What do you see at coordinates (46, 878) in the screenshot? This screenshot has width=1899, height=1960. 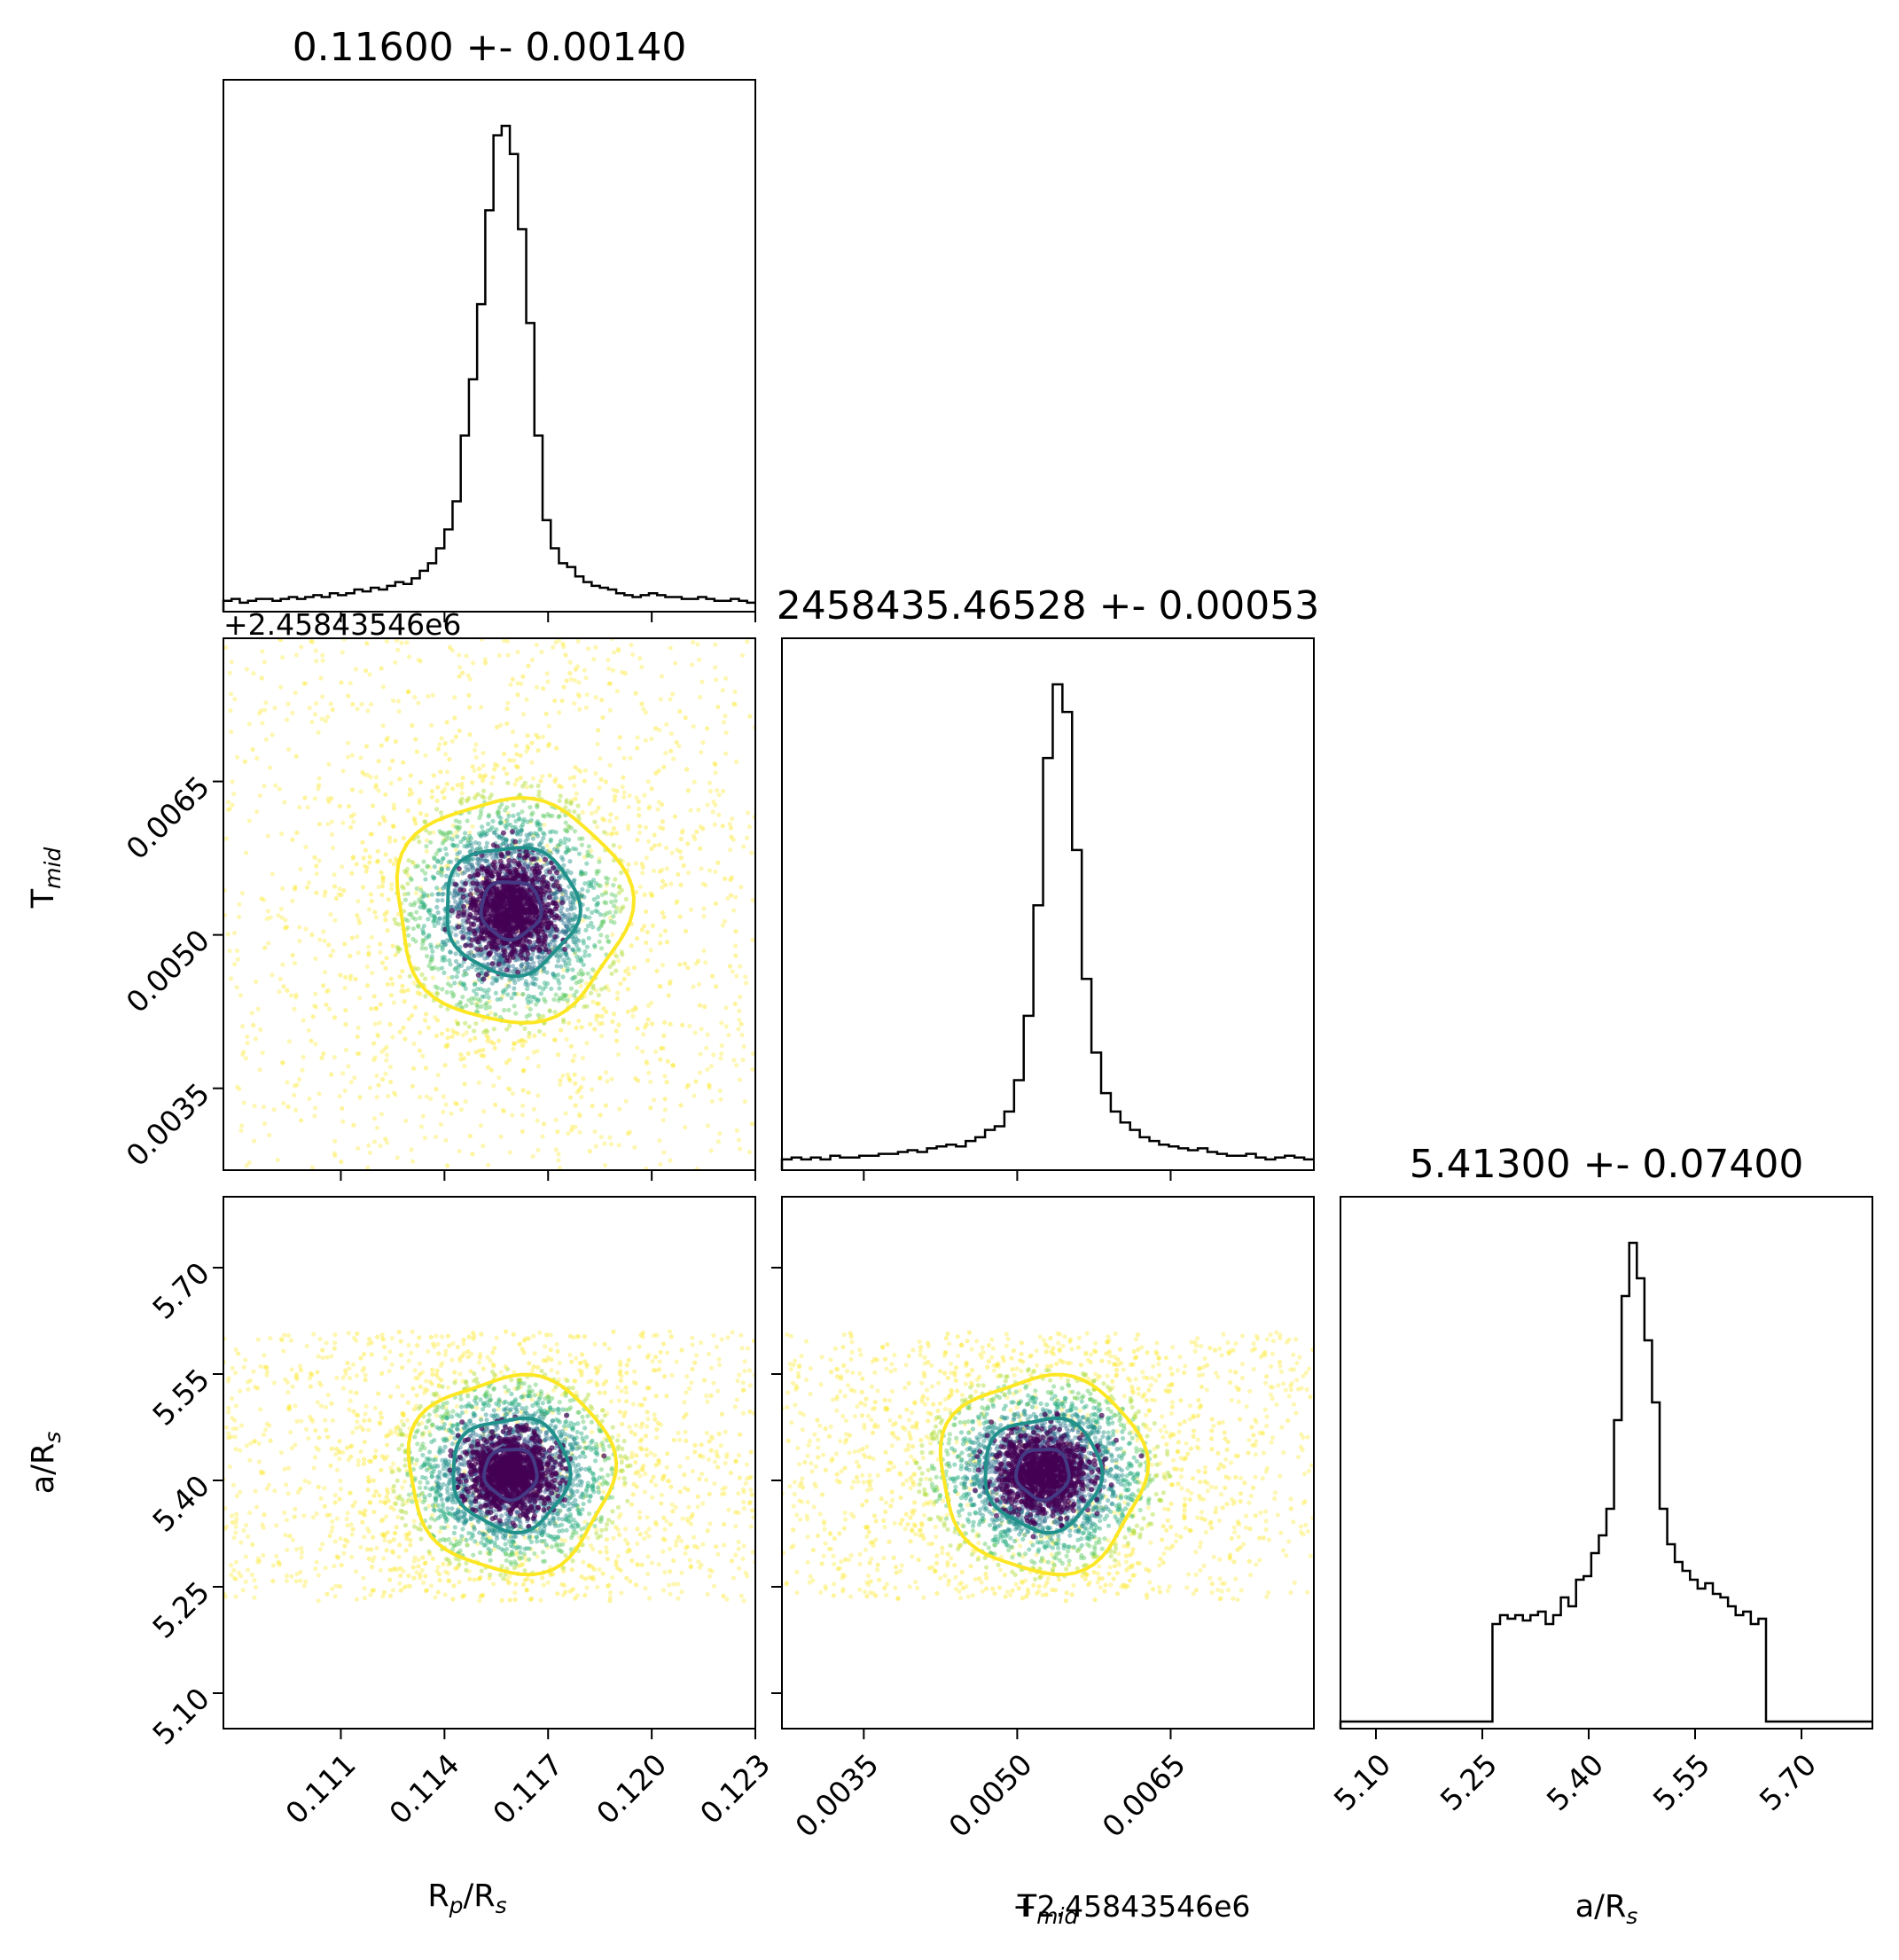 I see `y-axis-label-tmid: Tmid` at bounding box center [46, 878].